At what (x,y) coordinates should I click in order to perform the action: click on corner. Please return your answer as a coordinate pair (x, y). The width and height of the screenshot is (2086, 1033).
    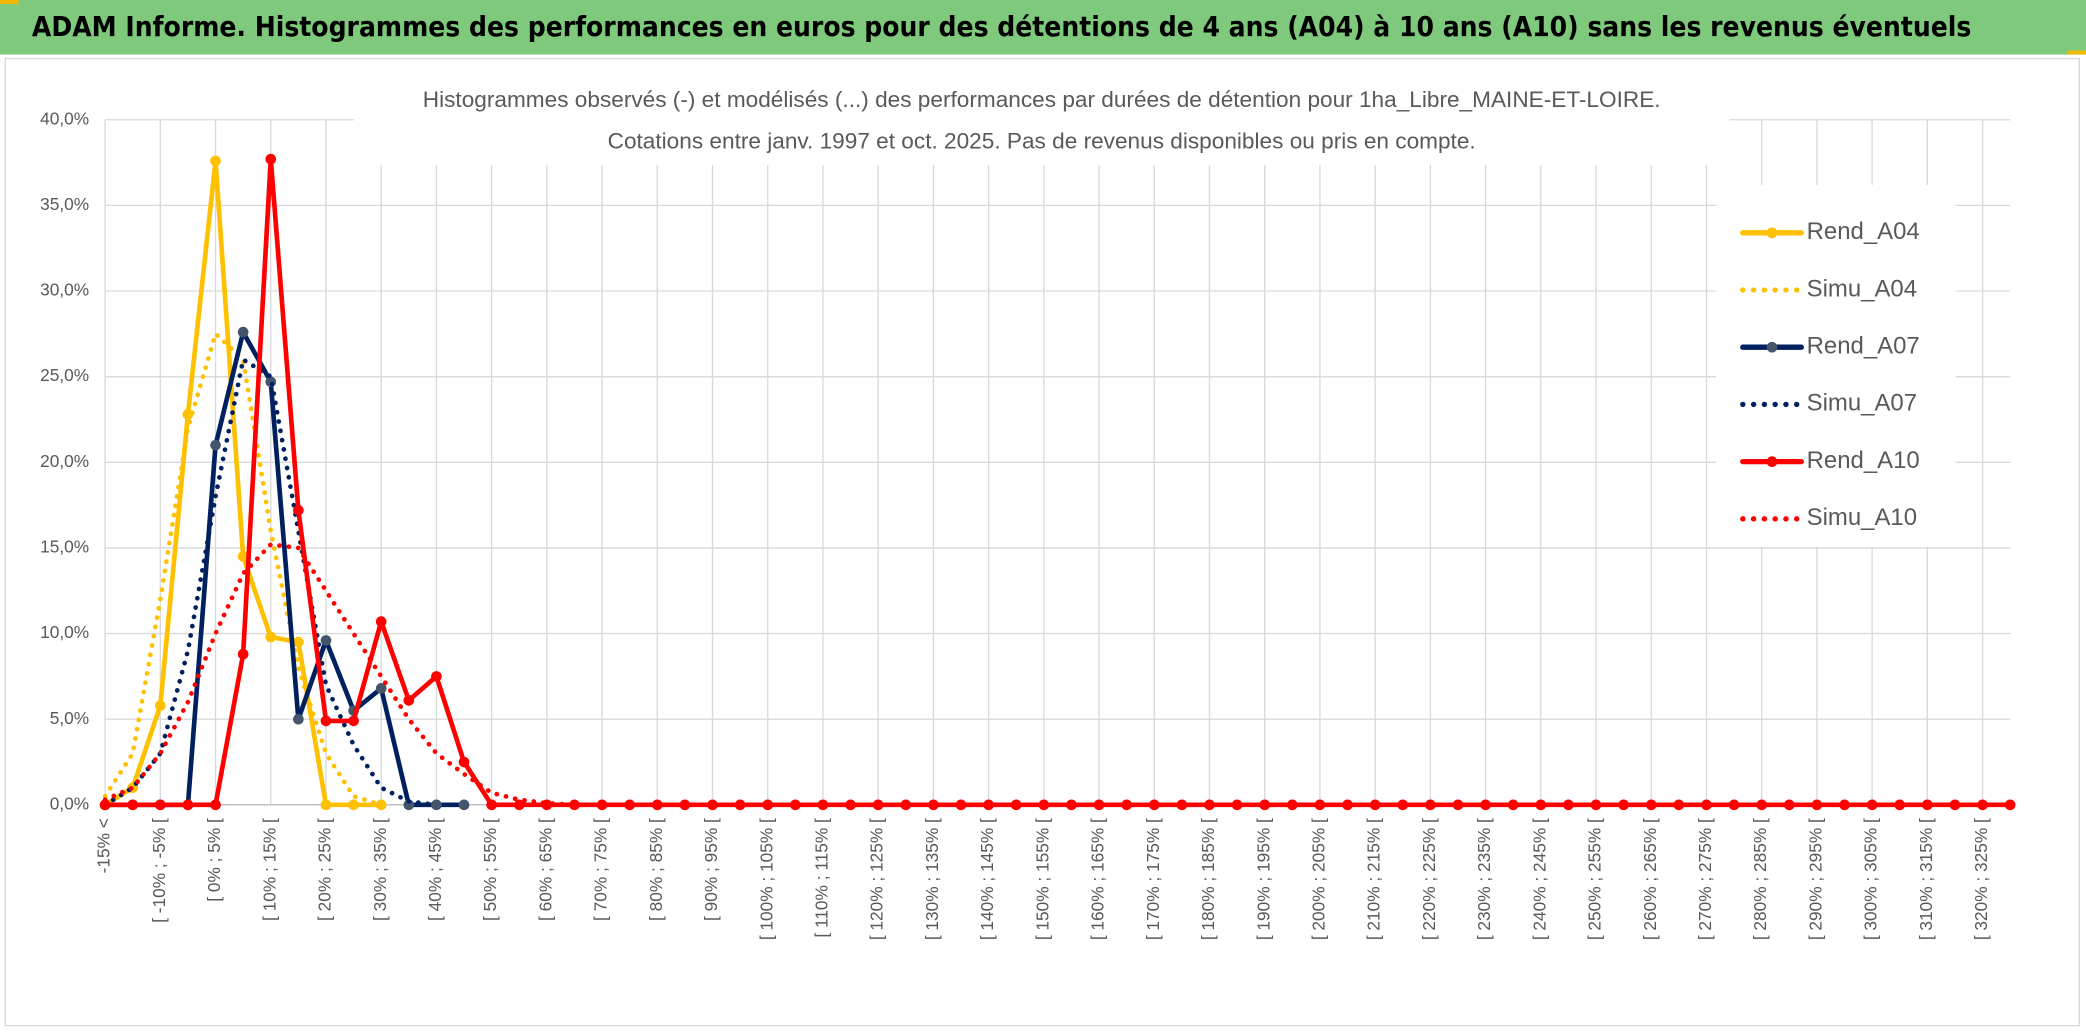
    Looking at the image, I should click on (9, 2).